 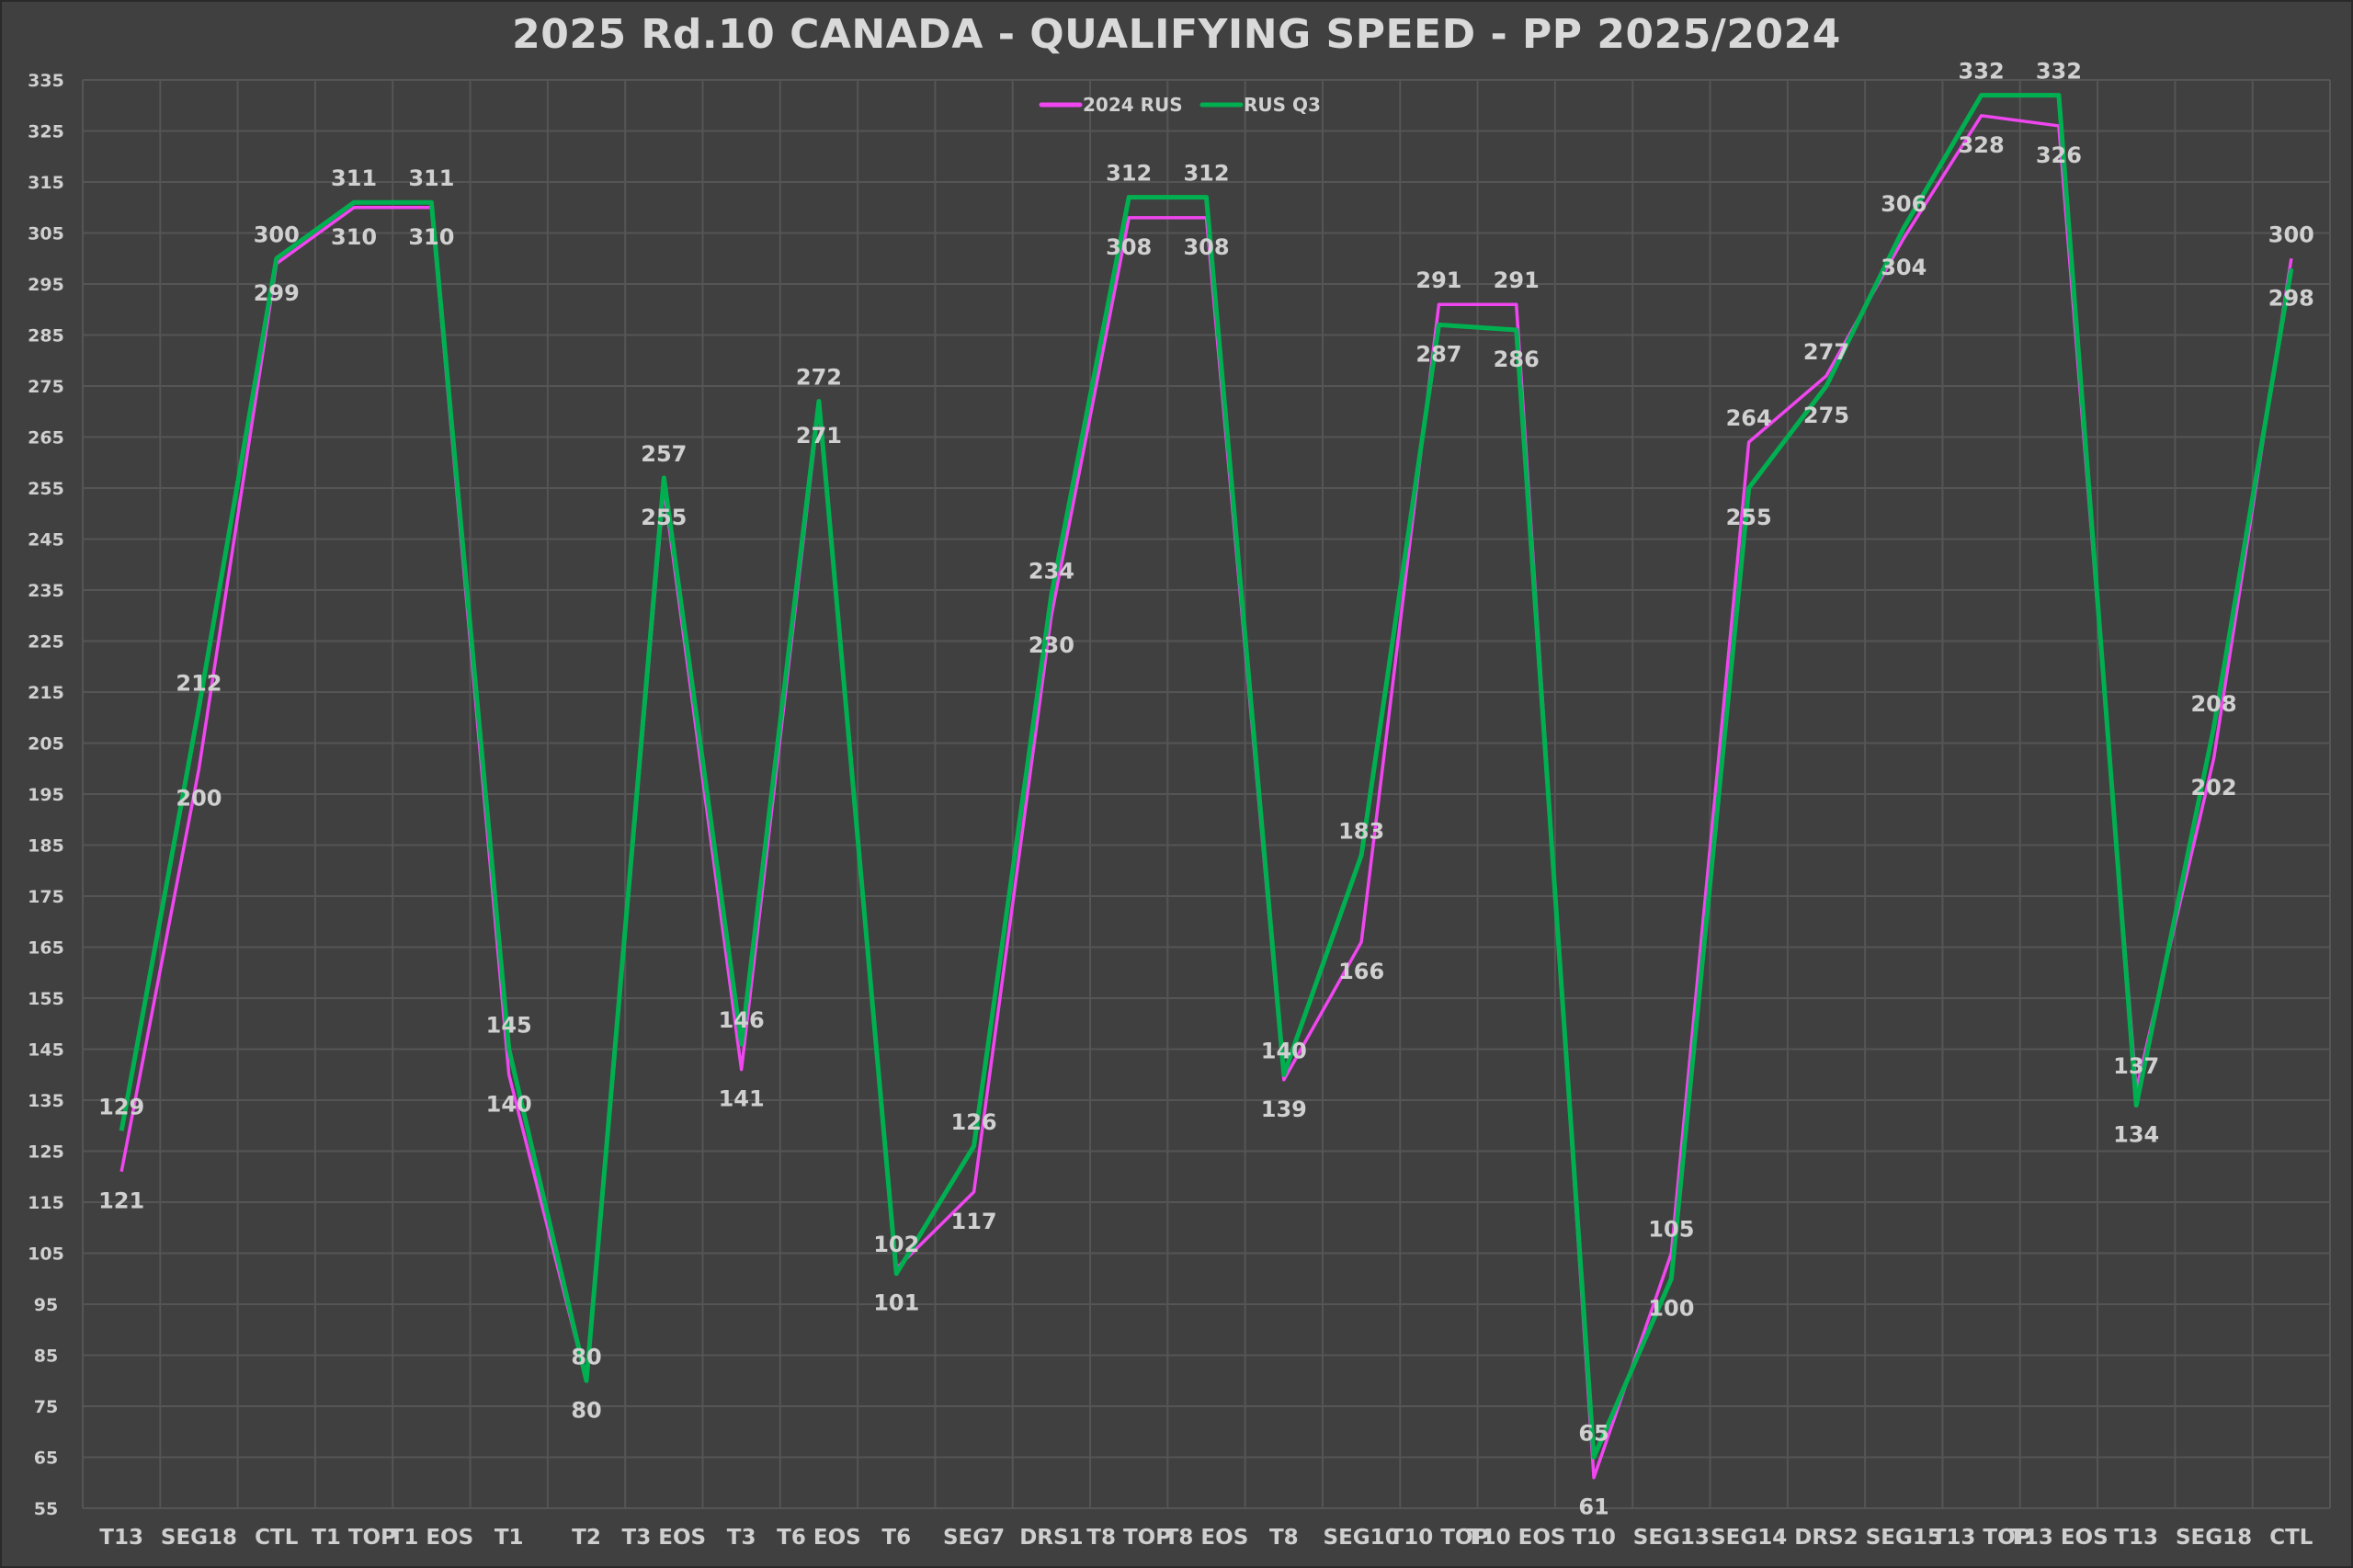 I want to click on y-tick-label: 185, so click(x=46, y=846).